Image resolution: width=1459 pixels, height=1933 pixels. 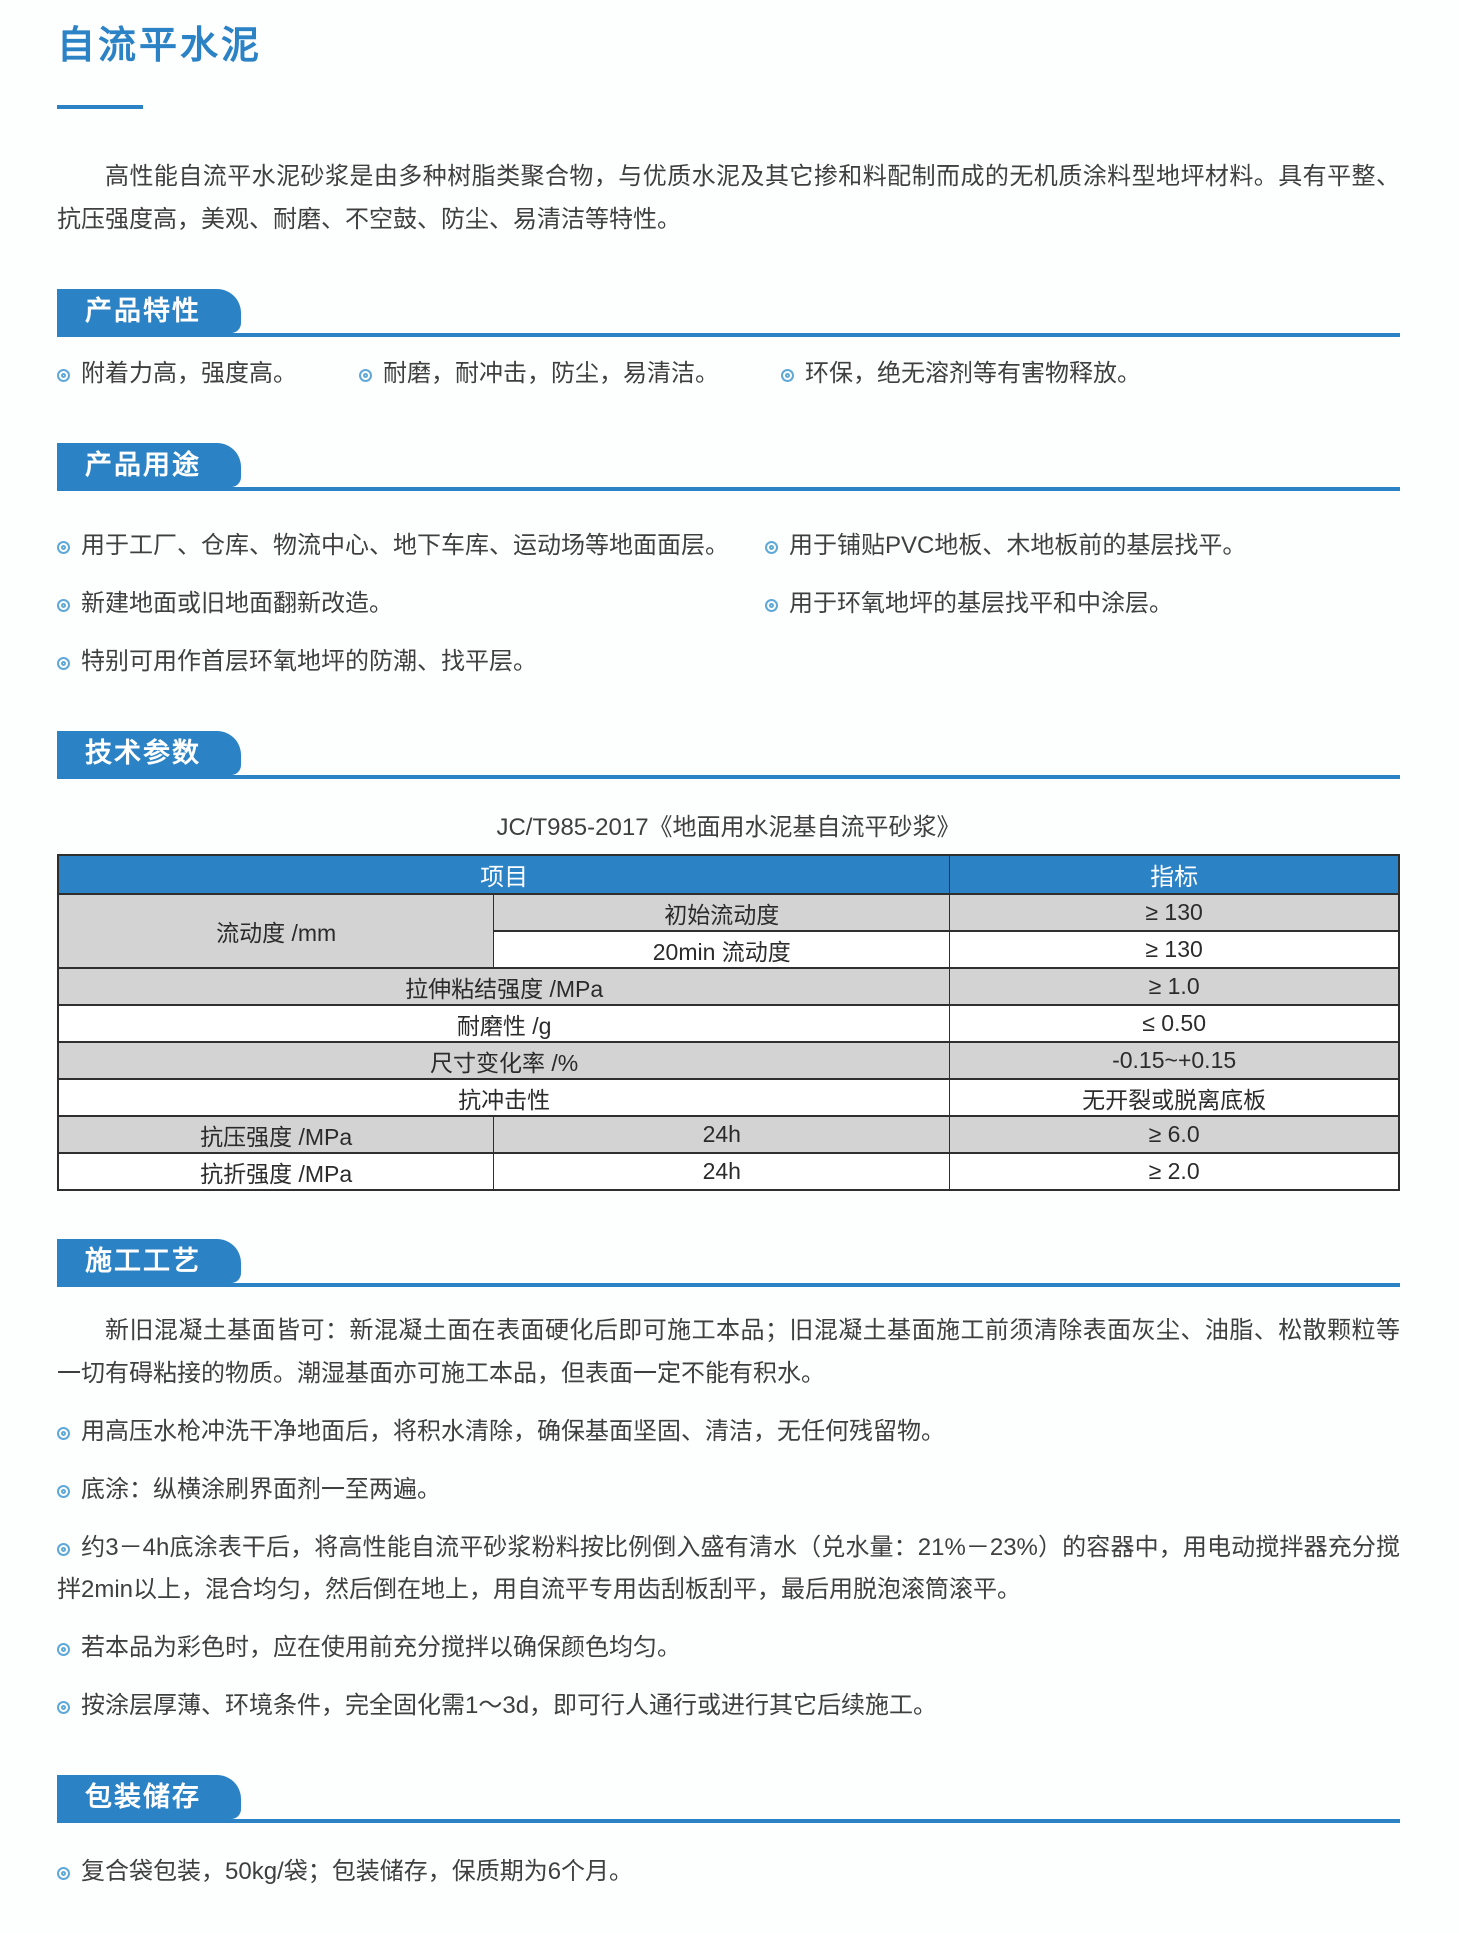 I want to click on list-item: 按涂层厚薄、环境条件，完全固化需1～3d，即可行人通行或进行其它后续施工。, so click(x=728, y=1706).